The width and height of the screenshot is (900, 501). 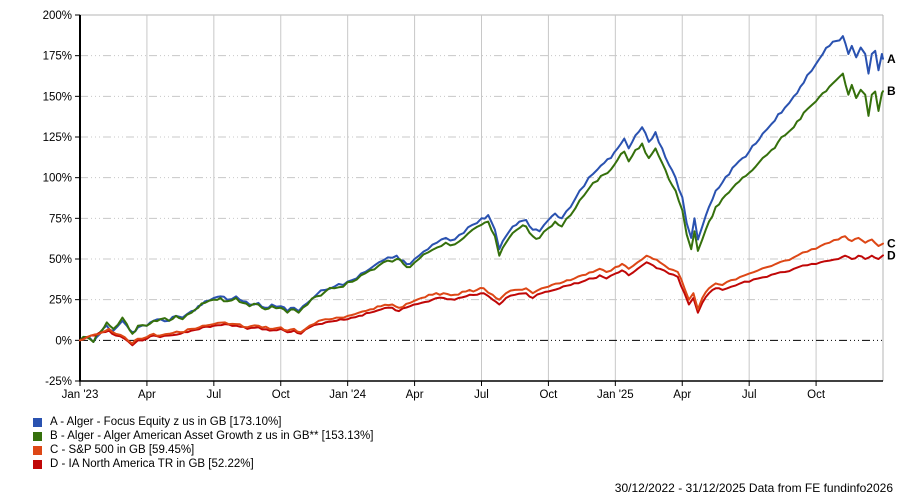 I want to click on y-tick-label: 150%, so click(x=57, y=97).